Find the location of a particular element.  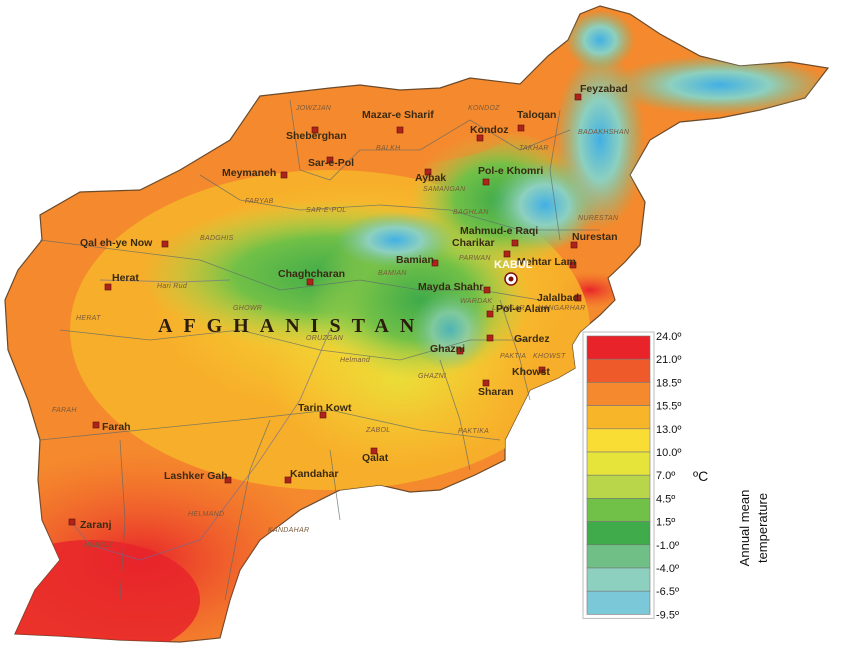

city-label: Sar-e-Pol is located at coordinates (331, 163).